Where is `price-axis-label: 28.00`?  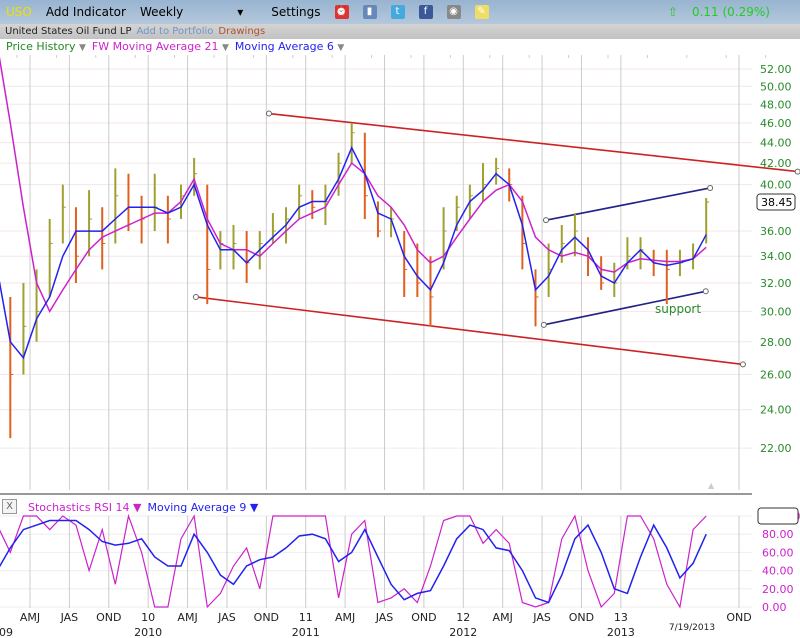 price-axis-label: 28.00 is located at coordinates (776, 342).